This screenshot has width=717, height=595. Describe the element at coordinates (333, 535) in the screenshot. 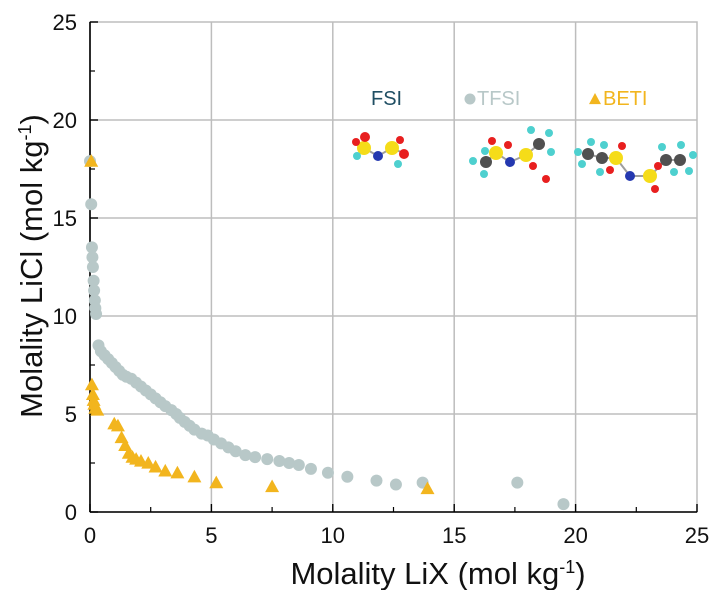

I see `x-tick-label: 10` at that location.